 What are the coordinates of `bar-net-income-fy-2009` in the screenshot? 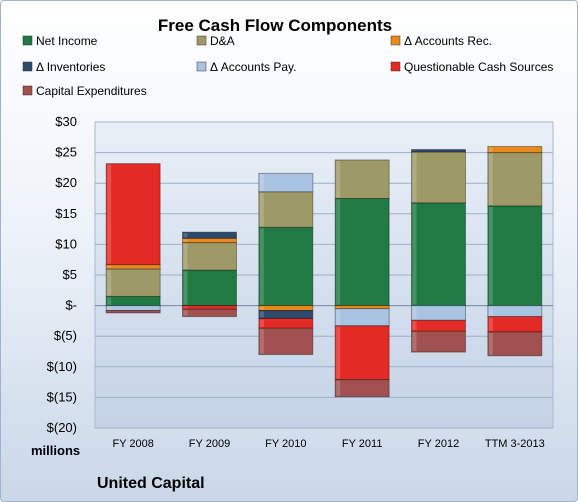 It's located at (209, 288).